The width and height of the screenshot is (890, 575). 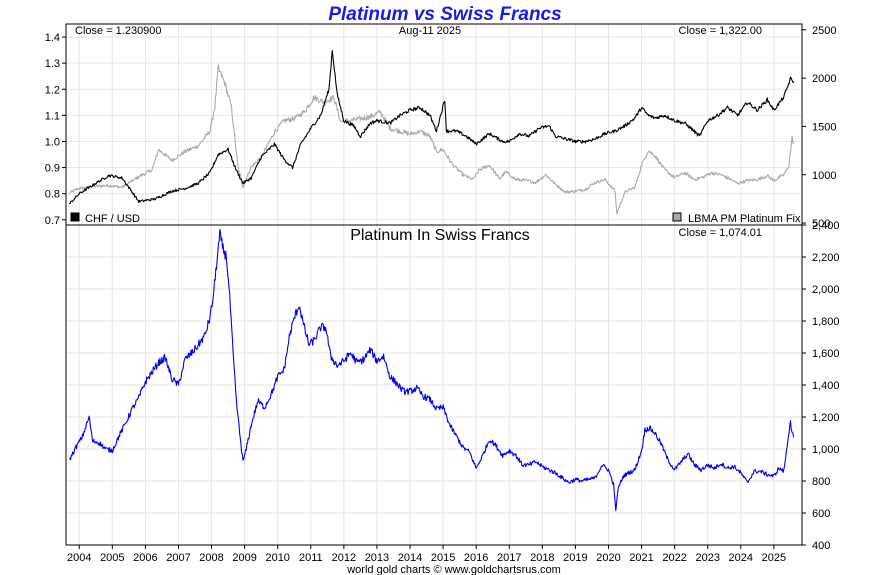 I want to click on x-tick-label-2004: 2004, so click(x=79, y=558).